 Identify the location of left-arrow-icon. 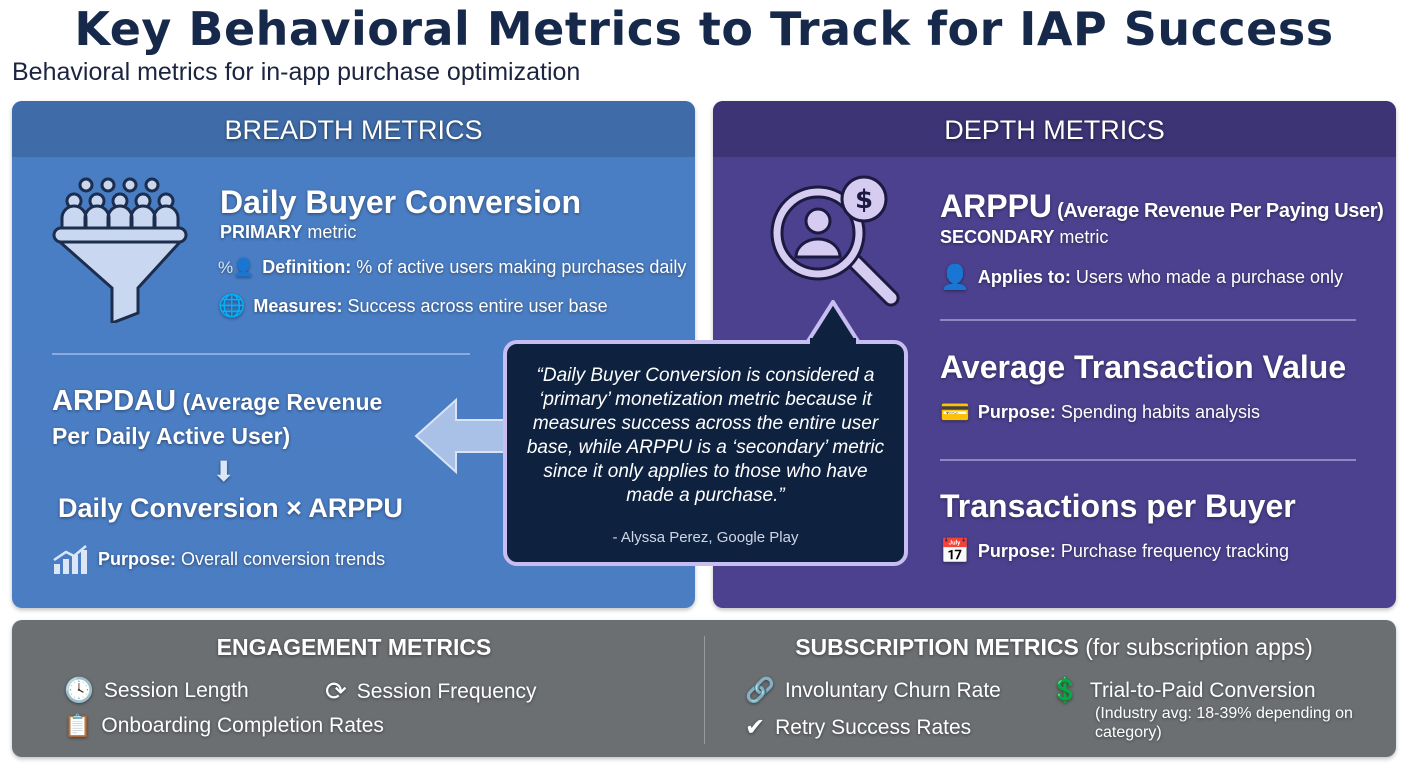
(461, 436).